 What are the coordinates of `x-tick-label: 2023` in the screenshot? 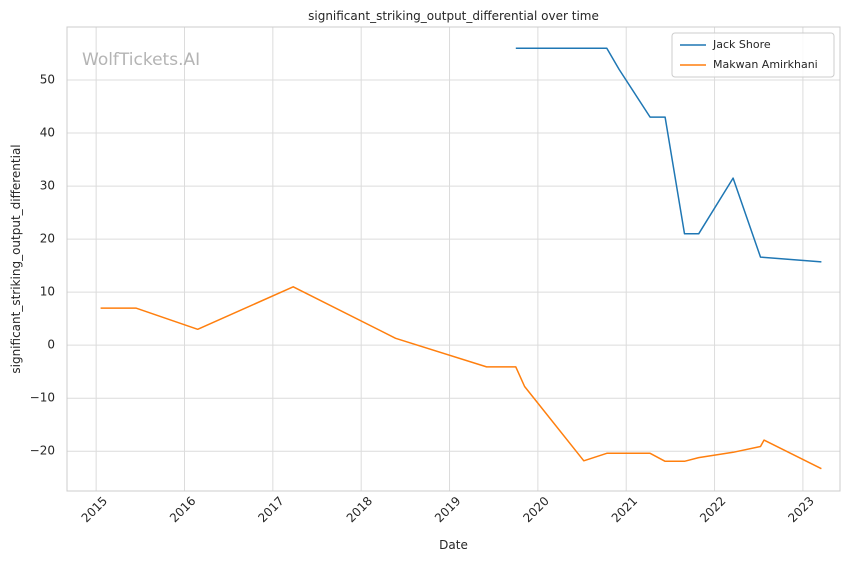 It's located at (800, 509).